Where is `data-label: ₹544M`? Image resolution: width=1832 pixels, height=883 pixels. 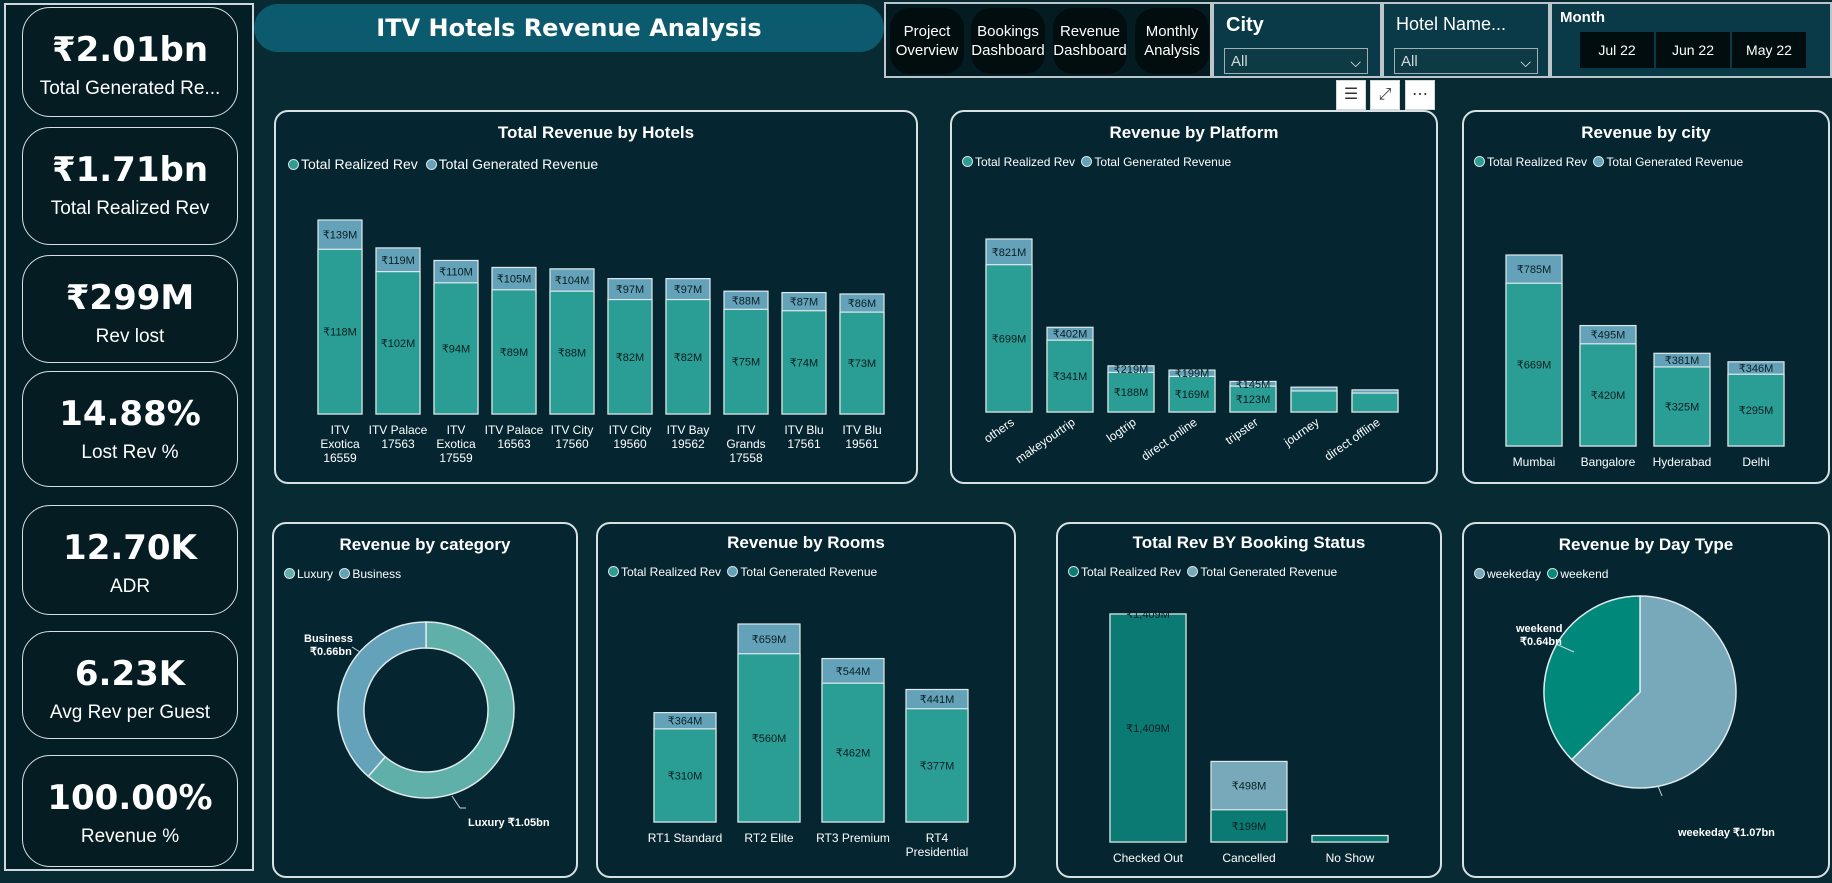
data-label: ₹544M is located at coordinates (853, 672).